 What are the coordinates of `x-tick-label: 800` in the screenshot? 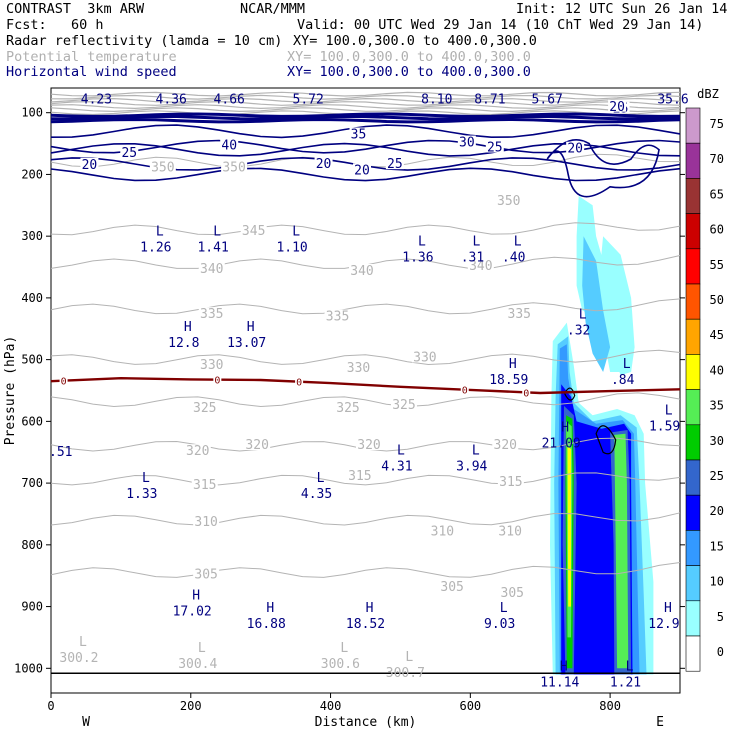 It's located at (610, 706).